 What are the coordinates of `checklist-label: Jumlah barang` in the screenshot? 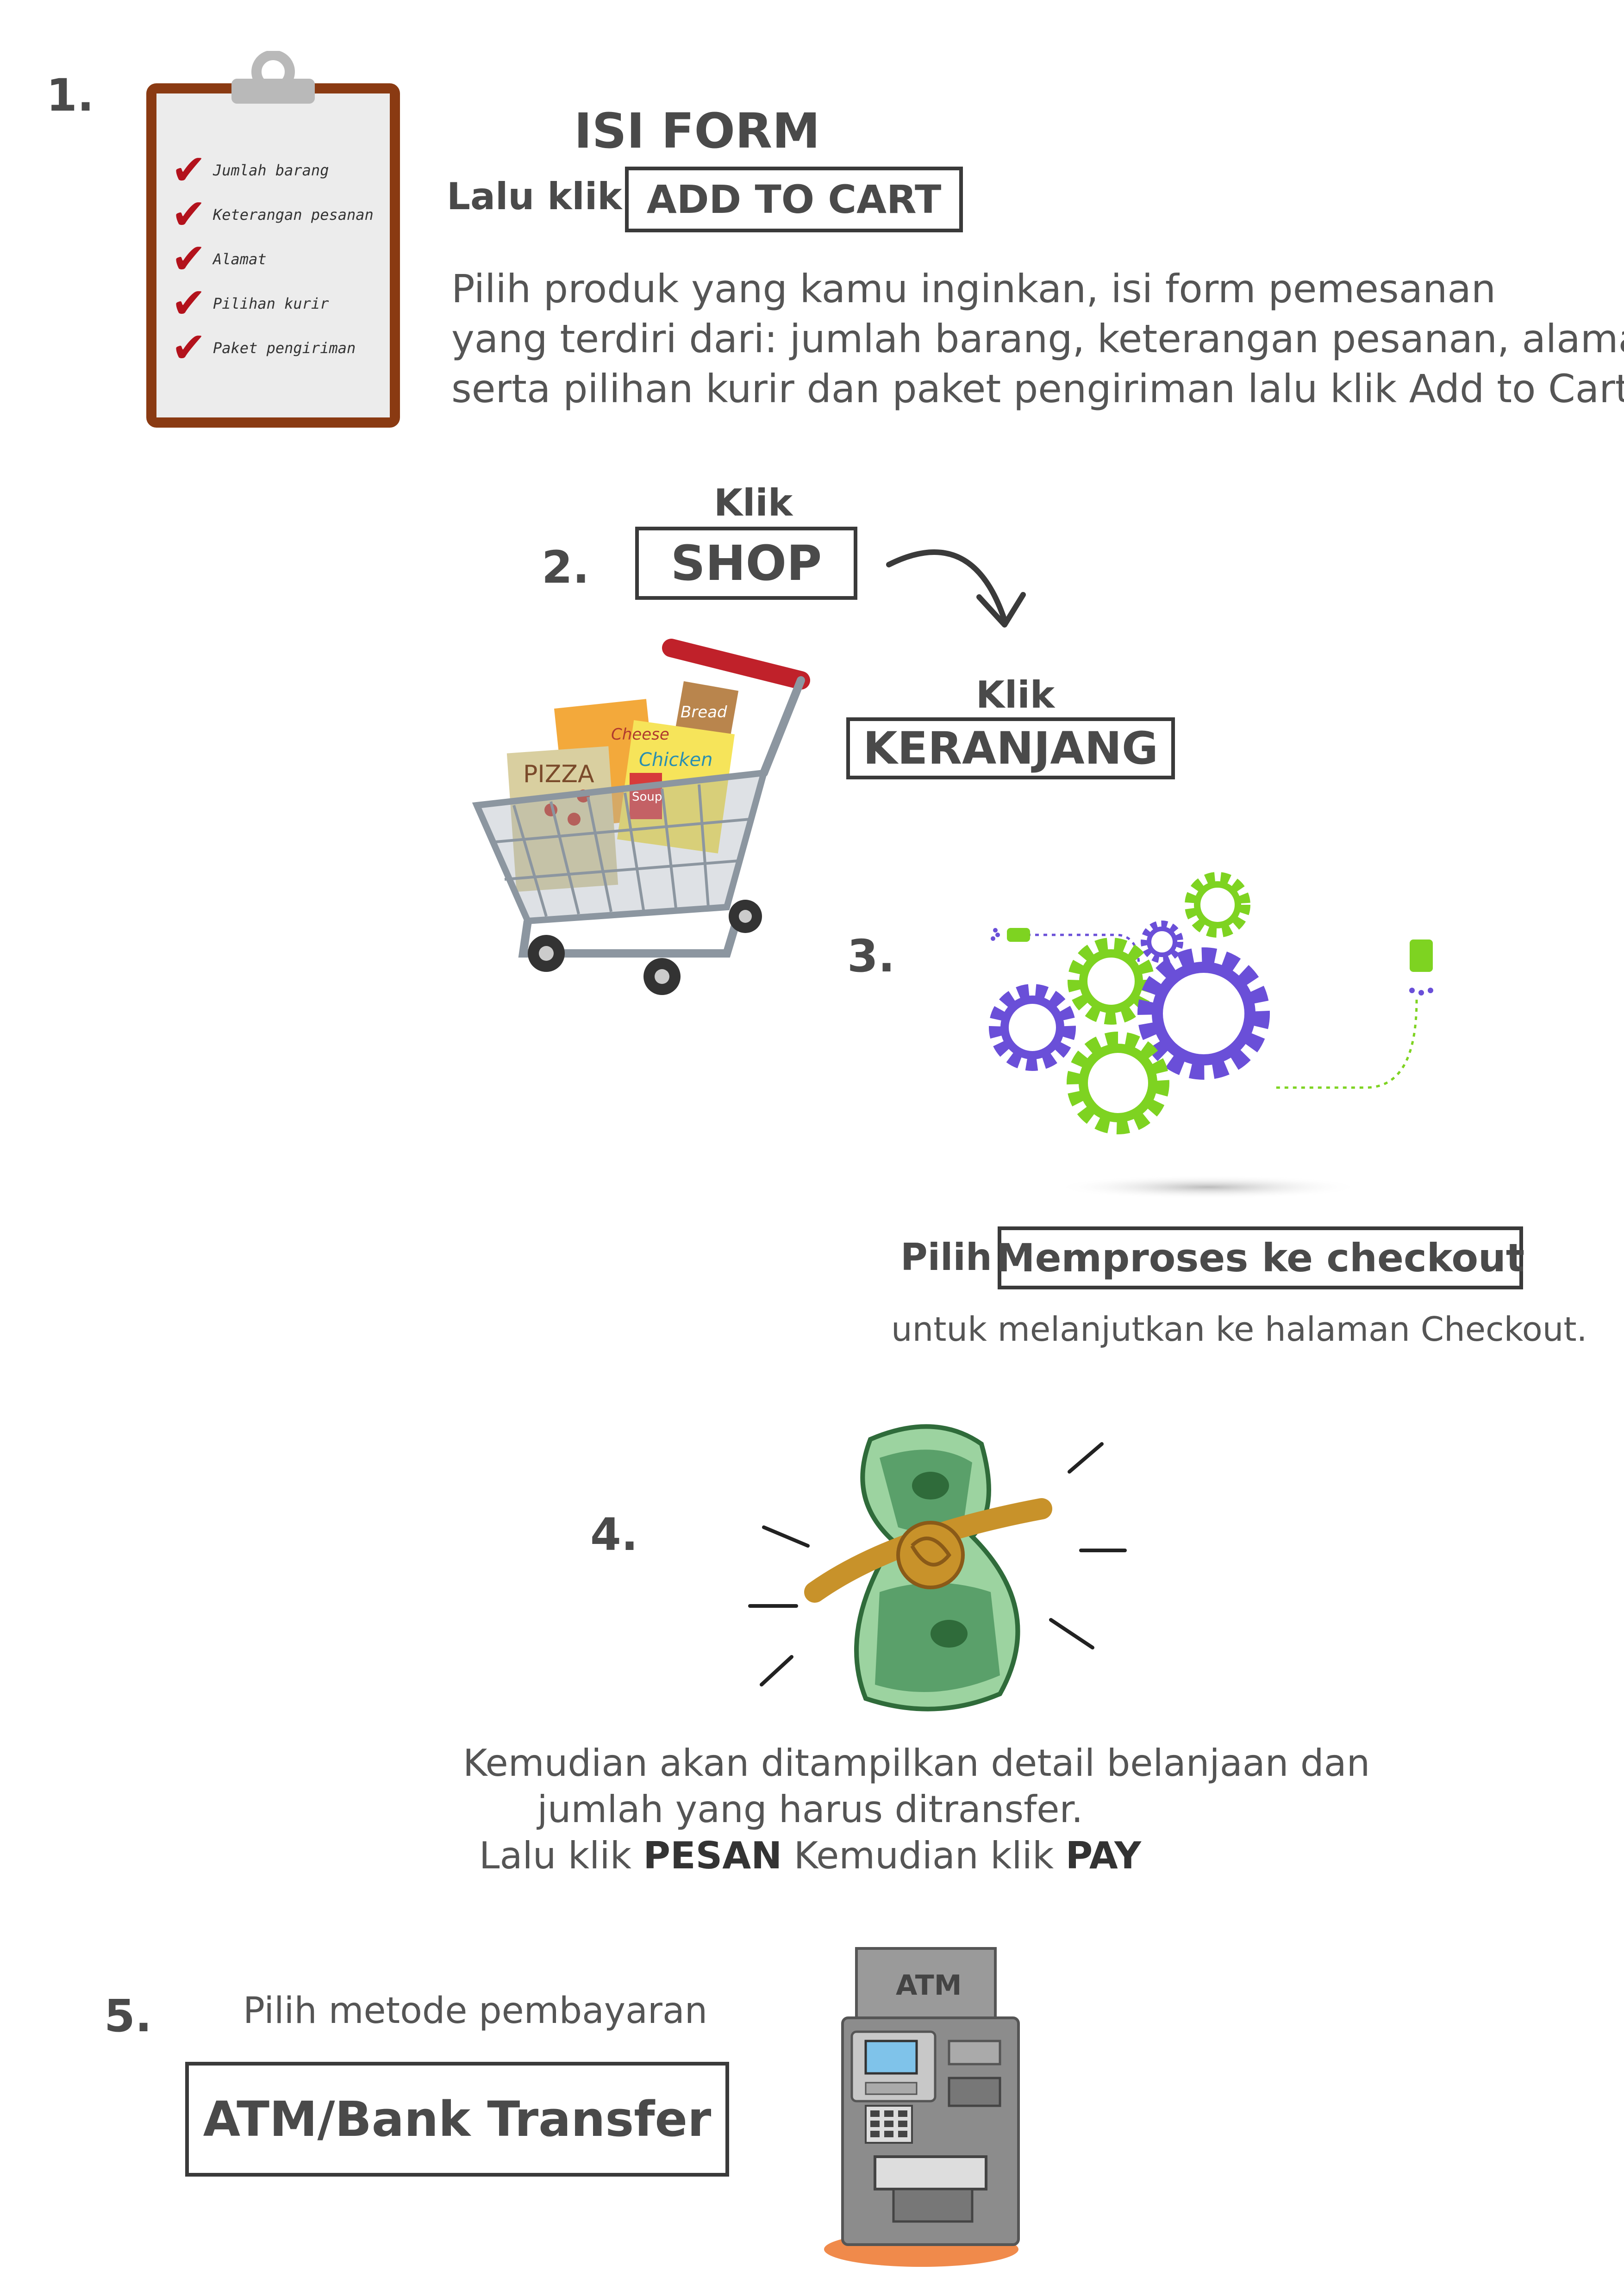 It's located at (271, 170).